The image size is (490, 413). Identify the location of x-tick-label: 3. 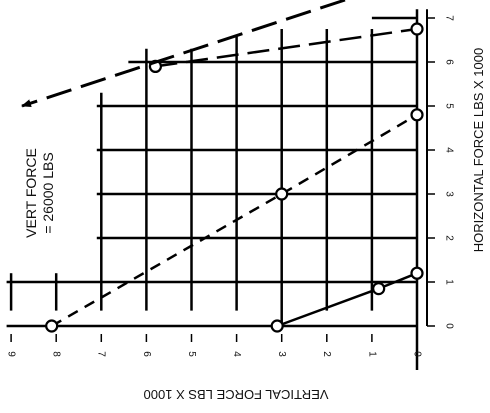
(281, 354).